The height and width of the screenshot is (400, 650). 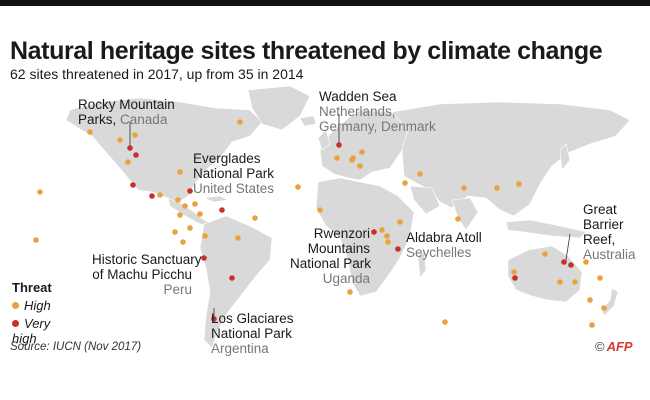 What do you see at coordinates (568, 247) in the screenshot?
I see `leader-reef` at bounding box center [568, 247].